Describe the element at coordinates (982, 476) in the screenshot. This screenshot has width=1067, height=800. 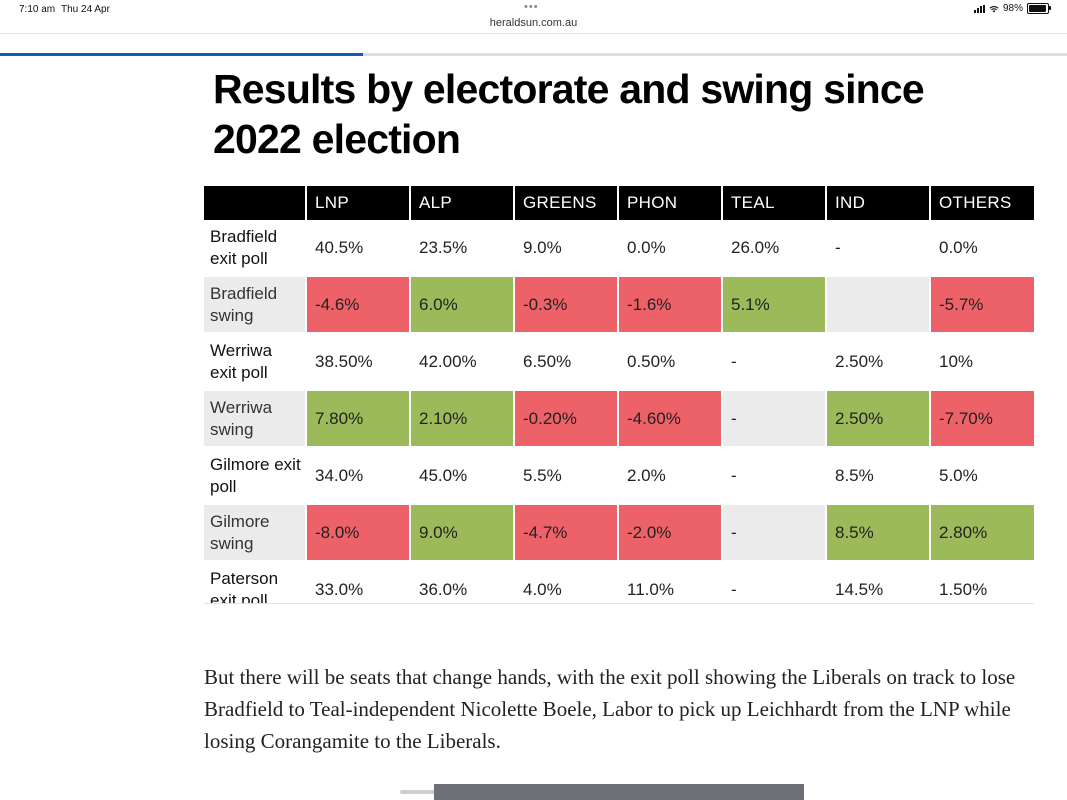
I see `cell-others: 5.0%` at that location.